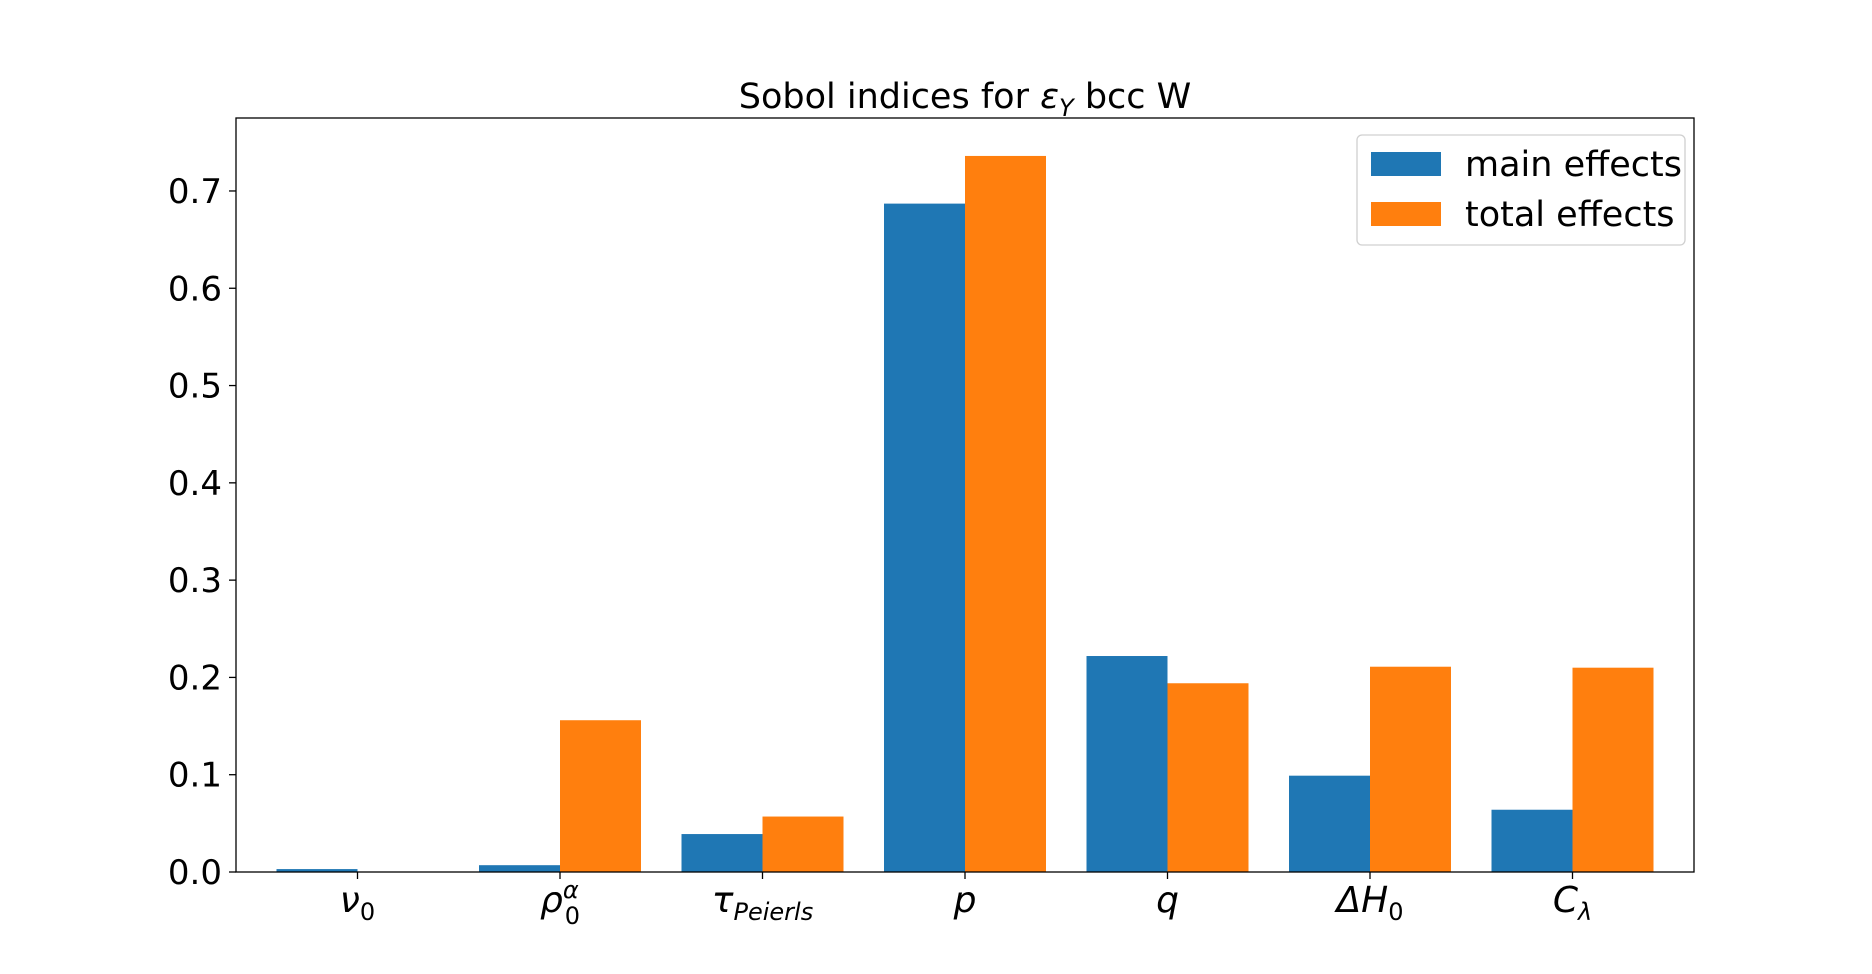 The width and height of the screenshot is (1872, 974). I want to click on y-tick-label: 0.7, so click(195, 192).